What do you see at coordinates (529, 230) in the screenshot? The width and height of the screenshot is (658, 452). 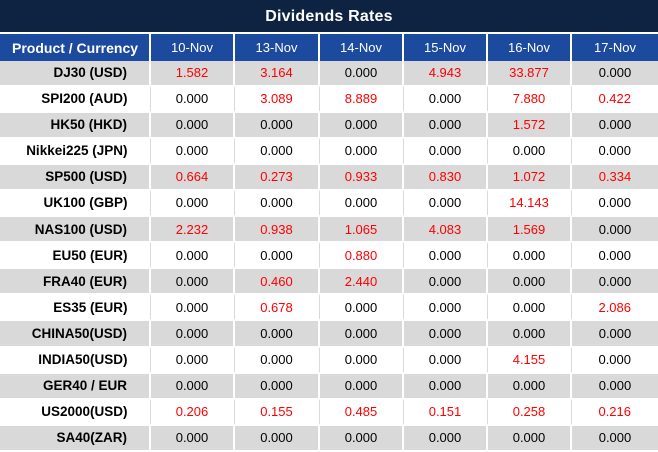 I see `value-cell: 1.569` at bounding box center [529, 230].